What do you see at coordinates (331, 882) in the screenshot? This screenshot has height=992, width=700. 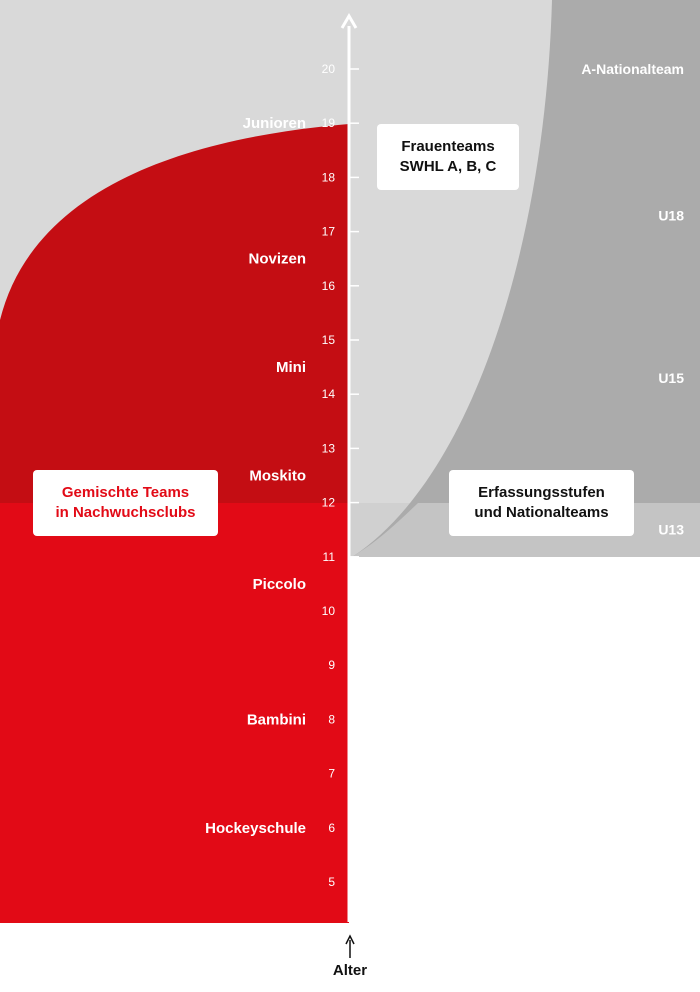 I see `tick-label: 5` at bounding box center [331, 882].